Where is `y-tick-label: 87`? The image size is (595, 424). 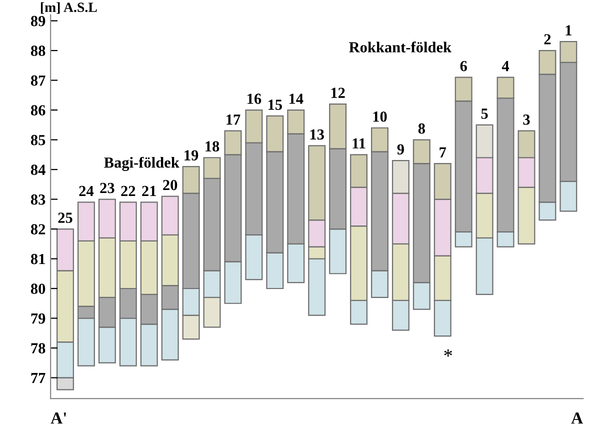
y-tick-label: 87 is located at coordinates (38, 80).